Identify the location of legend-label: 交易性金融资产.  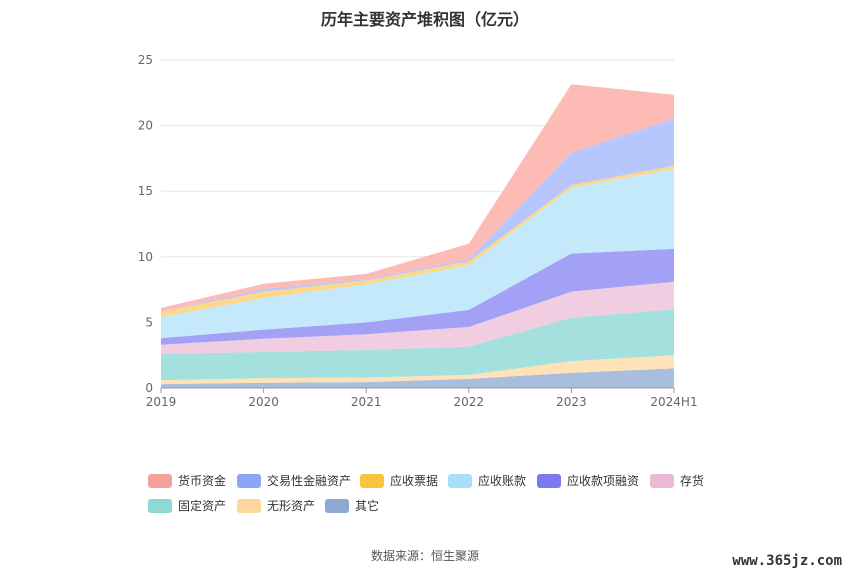
(309, 481).